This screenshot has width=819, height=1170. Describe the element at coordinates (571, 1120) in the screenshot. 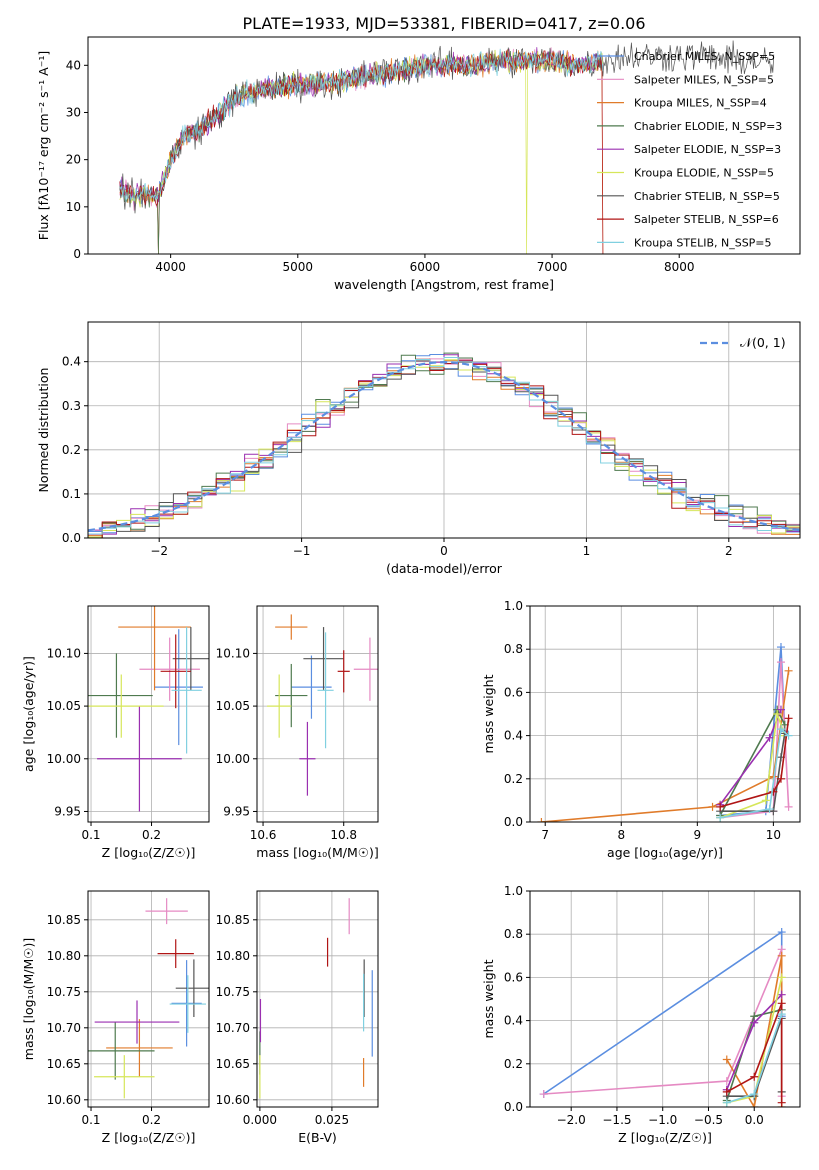

I see `x-tick-label: −2.0` at that location.